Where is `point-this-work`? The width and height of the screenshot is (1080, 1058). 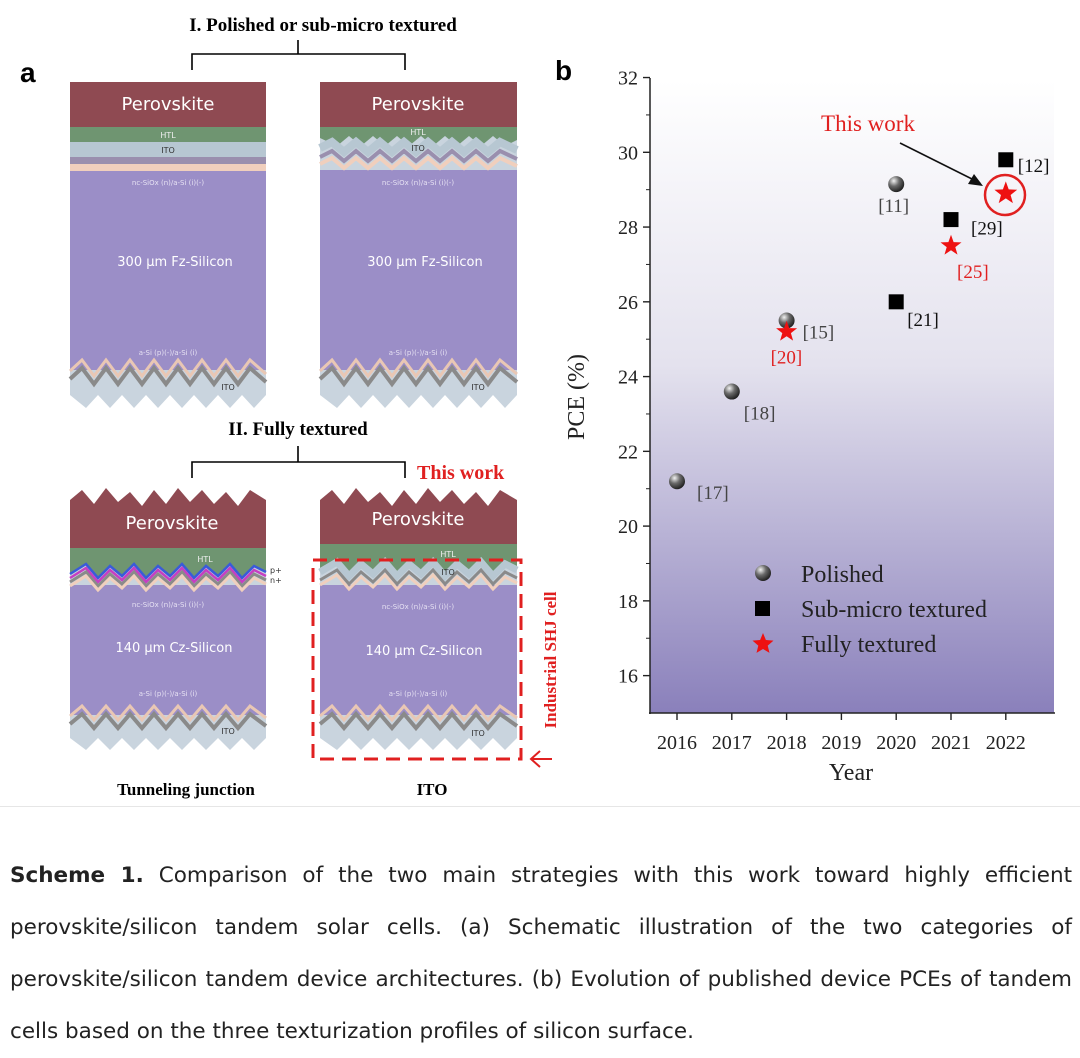
point-this-work is located at coordinates (1006, 192).